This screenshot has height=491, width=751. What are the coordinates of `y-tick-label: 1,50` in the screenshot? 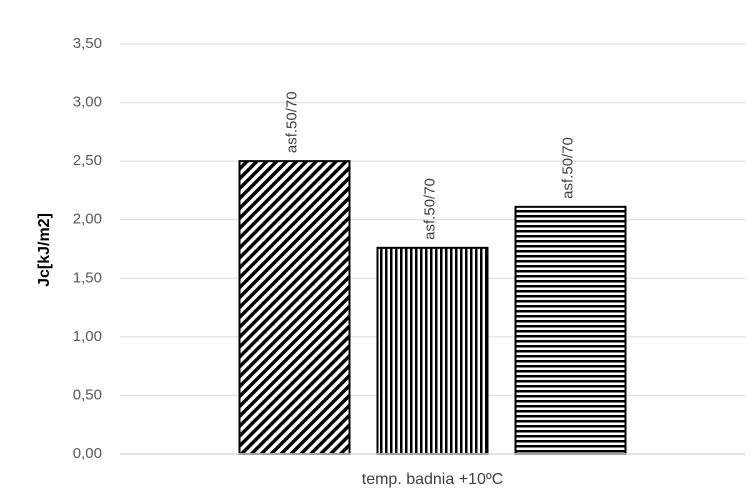 It's located at (87, 277).